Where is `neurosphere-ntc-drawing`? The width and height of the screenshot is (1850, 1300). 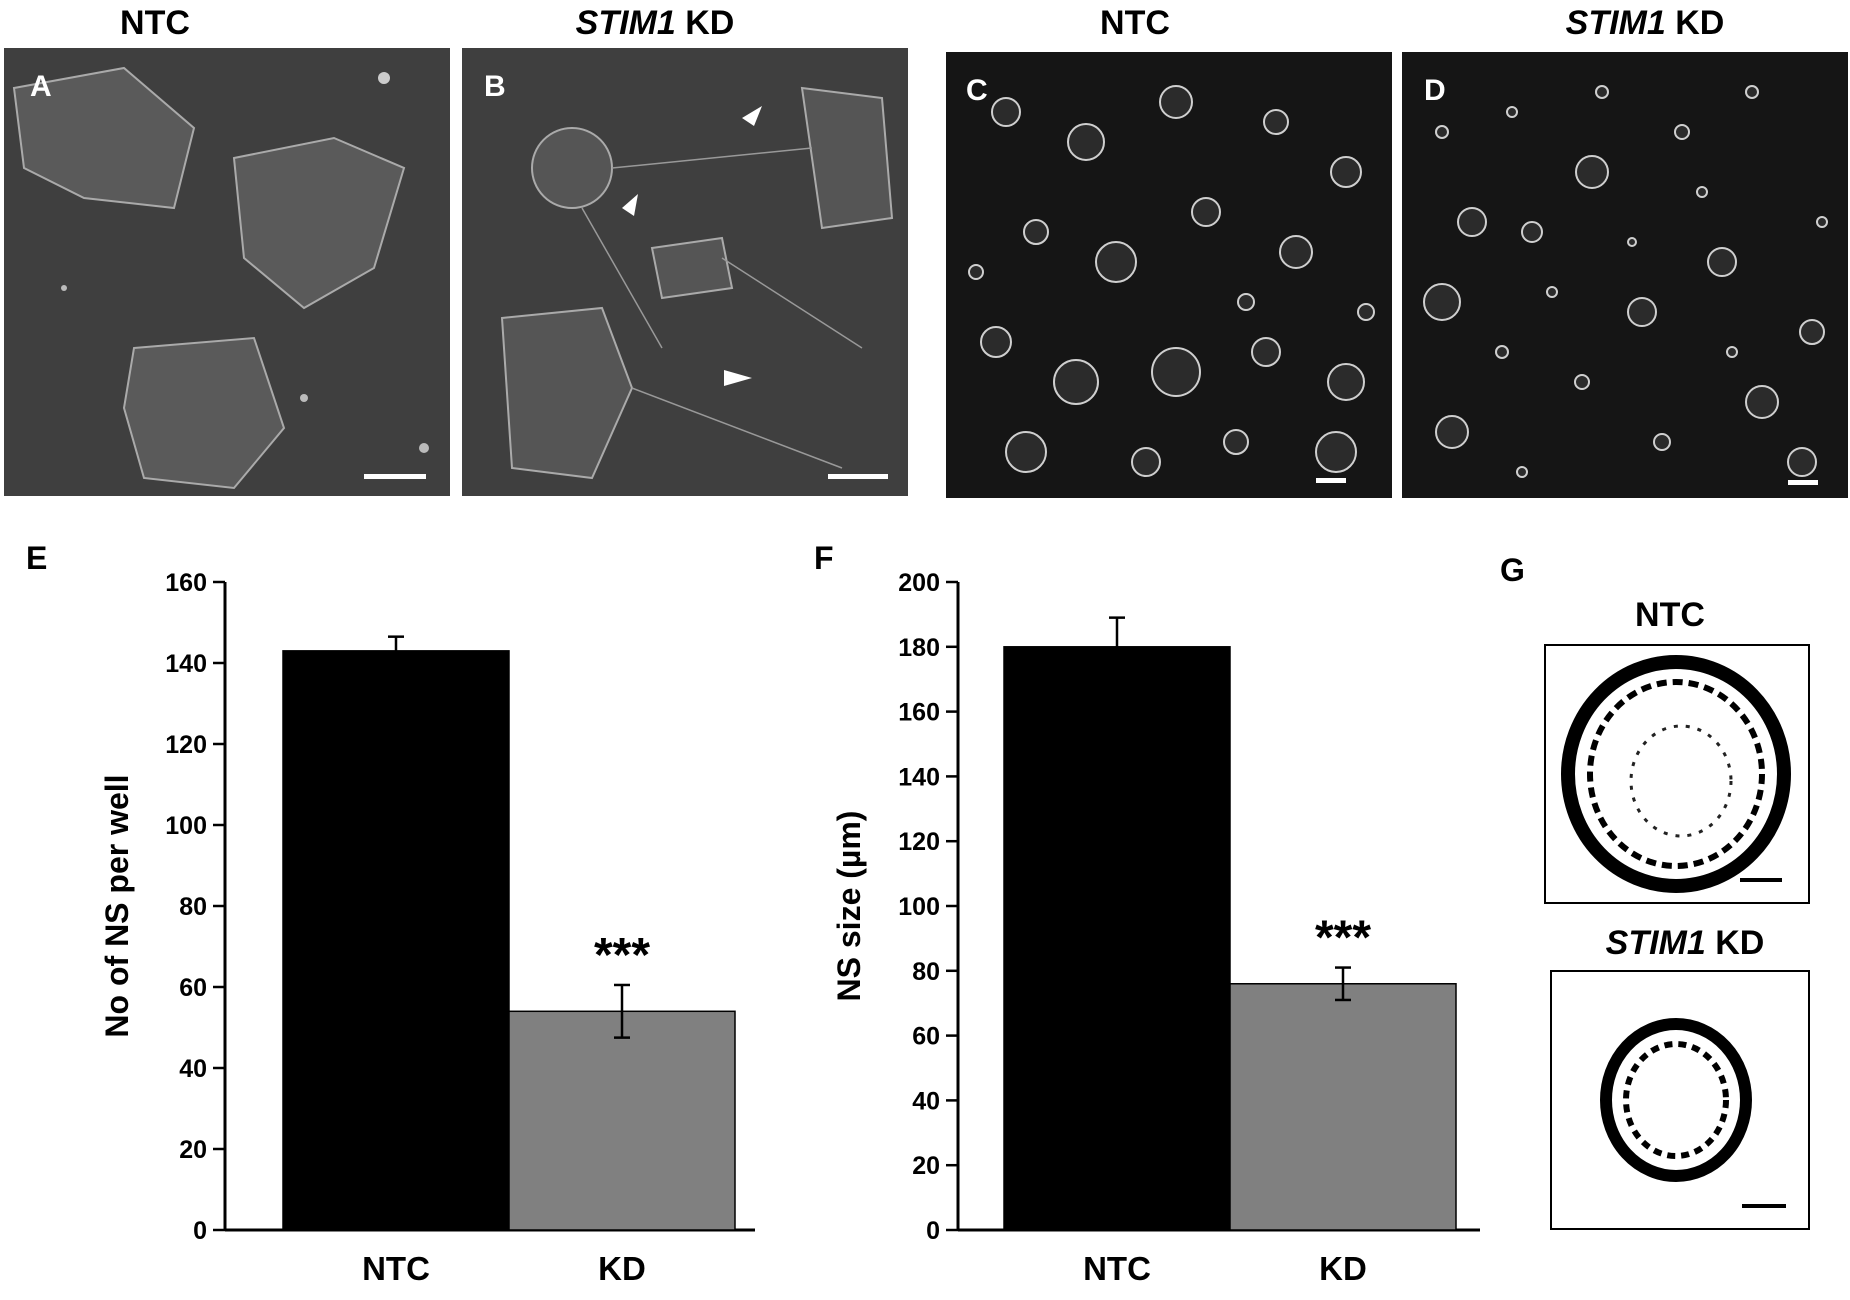 neurosphere-ntc-drawing is located at coordinates (1676, 774).